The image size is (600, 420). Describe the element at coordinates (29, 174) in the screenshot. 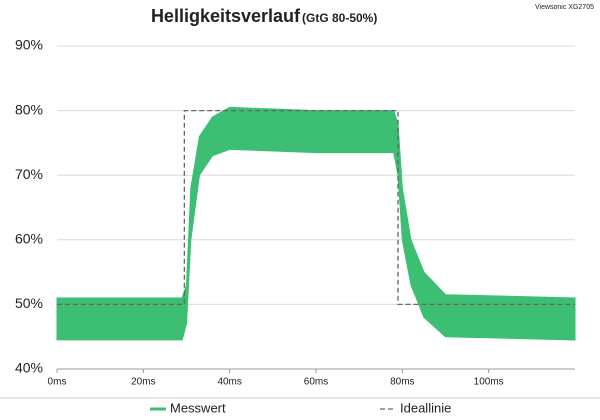

I see `y-tick-label: 70%` at that location.